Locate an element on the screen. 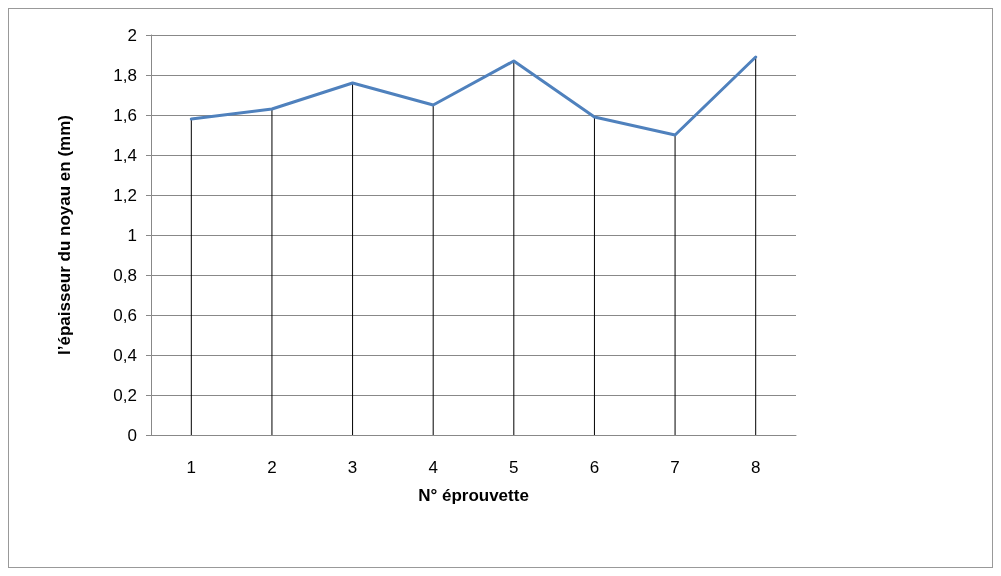 This screenshot has width=1001, height=576. y-tick-label: 1,8 is located at coordinates (125, 75).